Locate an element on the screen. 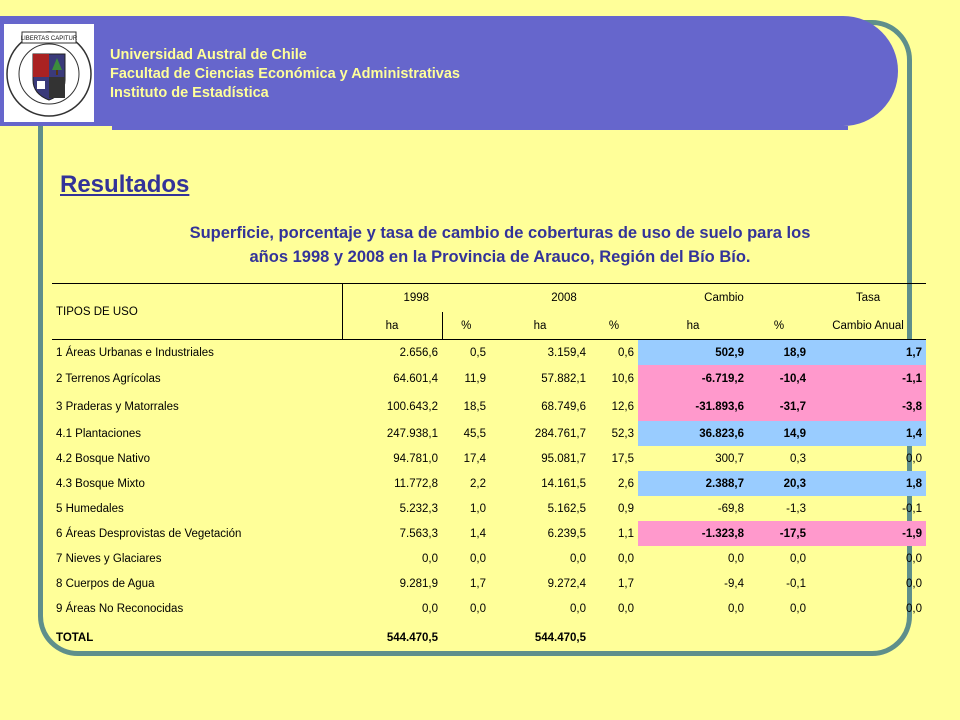 The image size is (960, 720). table-cell: 3.159,4 is located at coordinates (566, 352).